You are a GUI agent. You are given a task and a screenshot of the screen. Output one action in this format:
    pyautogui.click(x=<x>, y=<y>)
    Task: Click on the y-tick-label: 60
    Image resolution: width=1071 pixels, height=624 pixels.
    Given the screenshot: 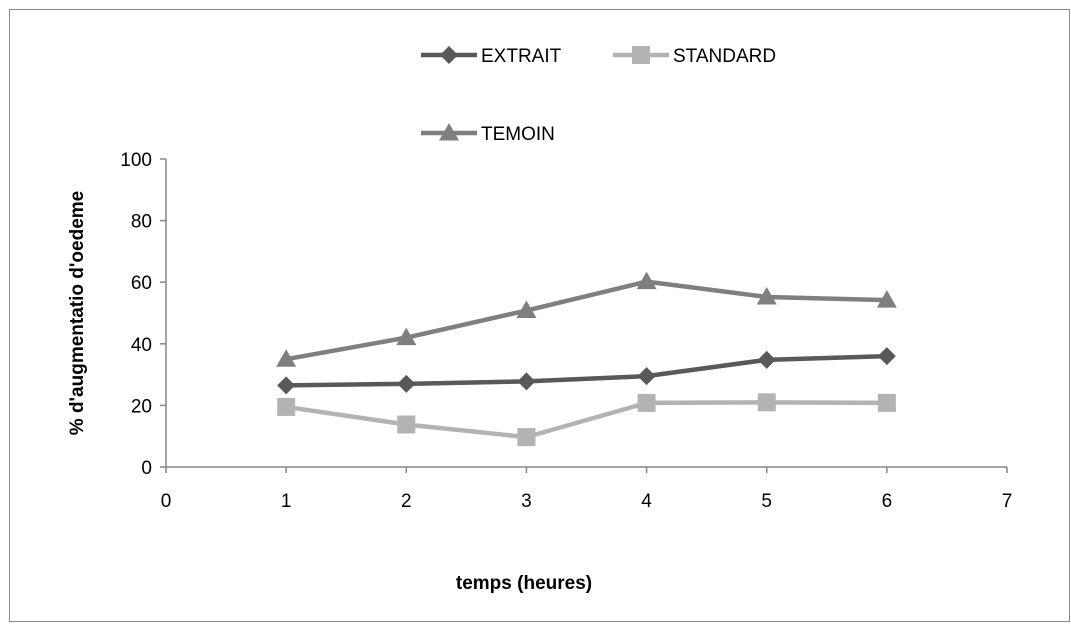 What is the action you would take?
    pyautogui.click(x=141, y=283)
    